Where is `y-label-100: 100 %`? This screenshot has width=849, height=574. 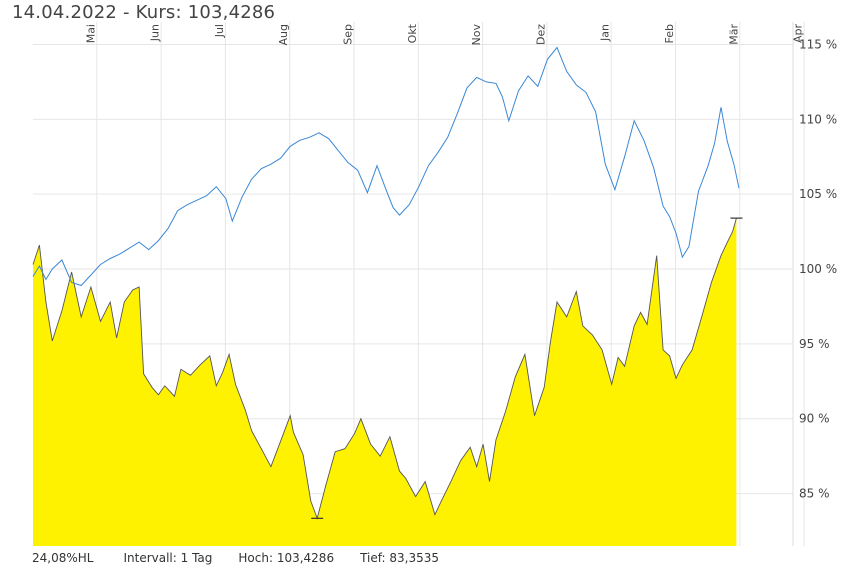 y-label-100: 100 % is located at coordinates (818, 269).